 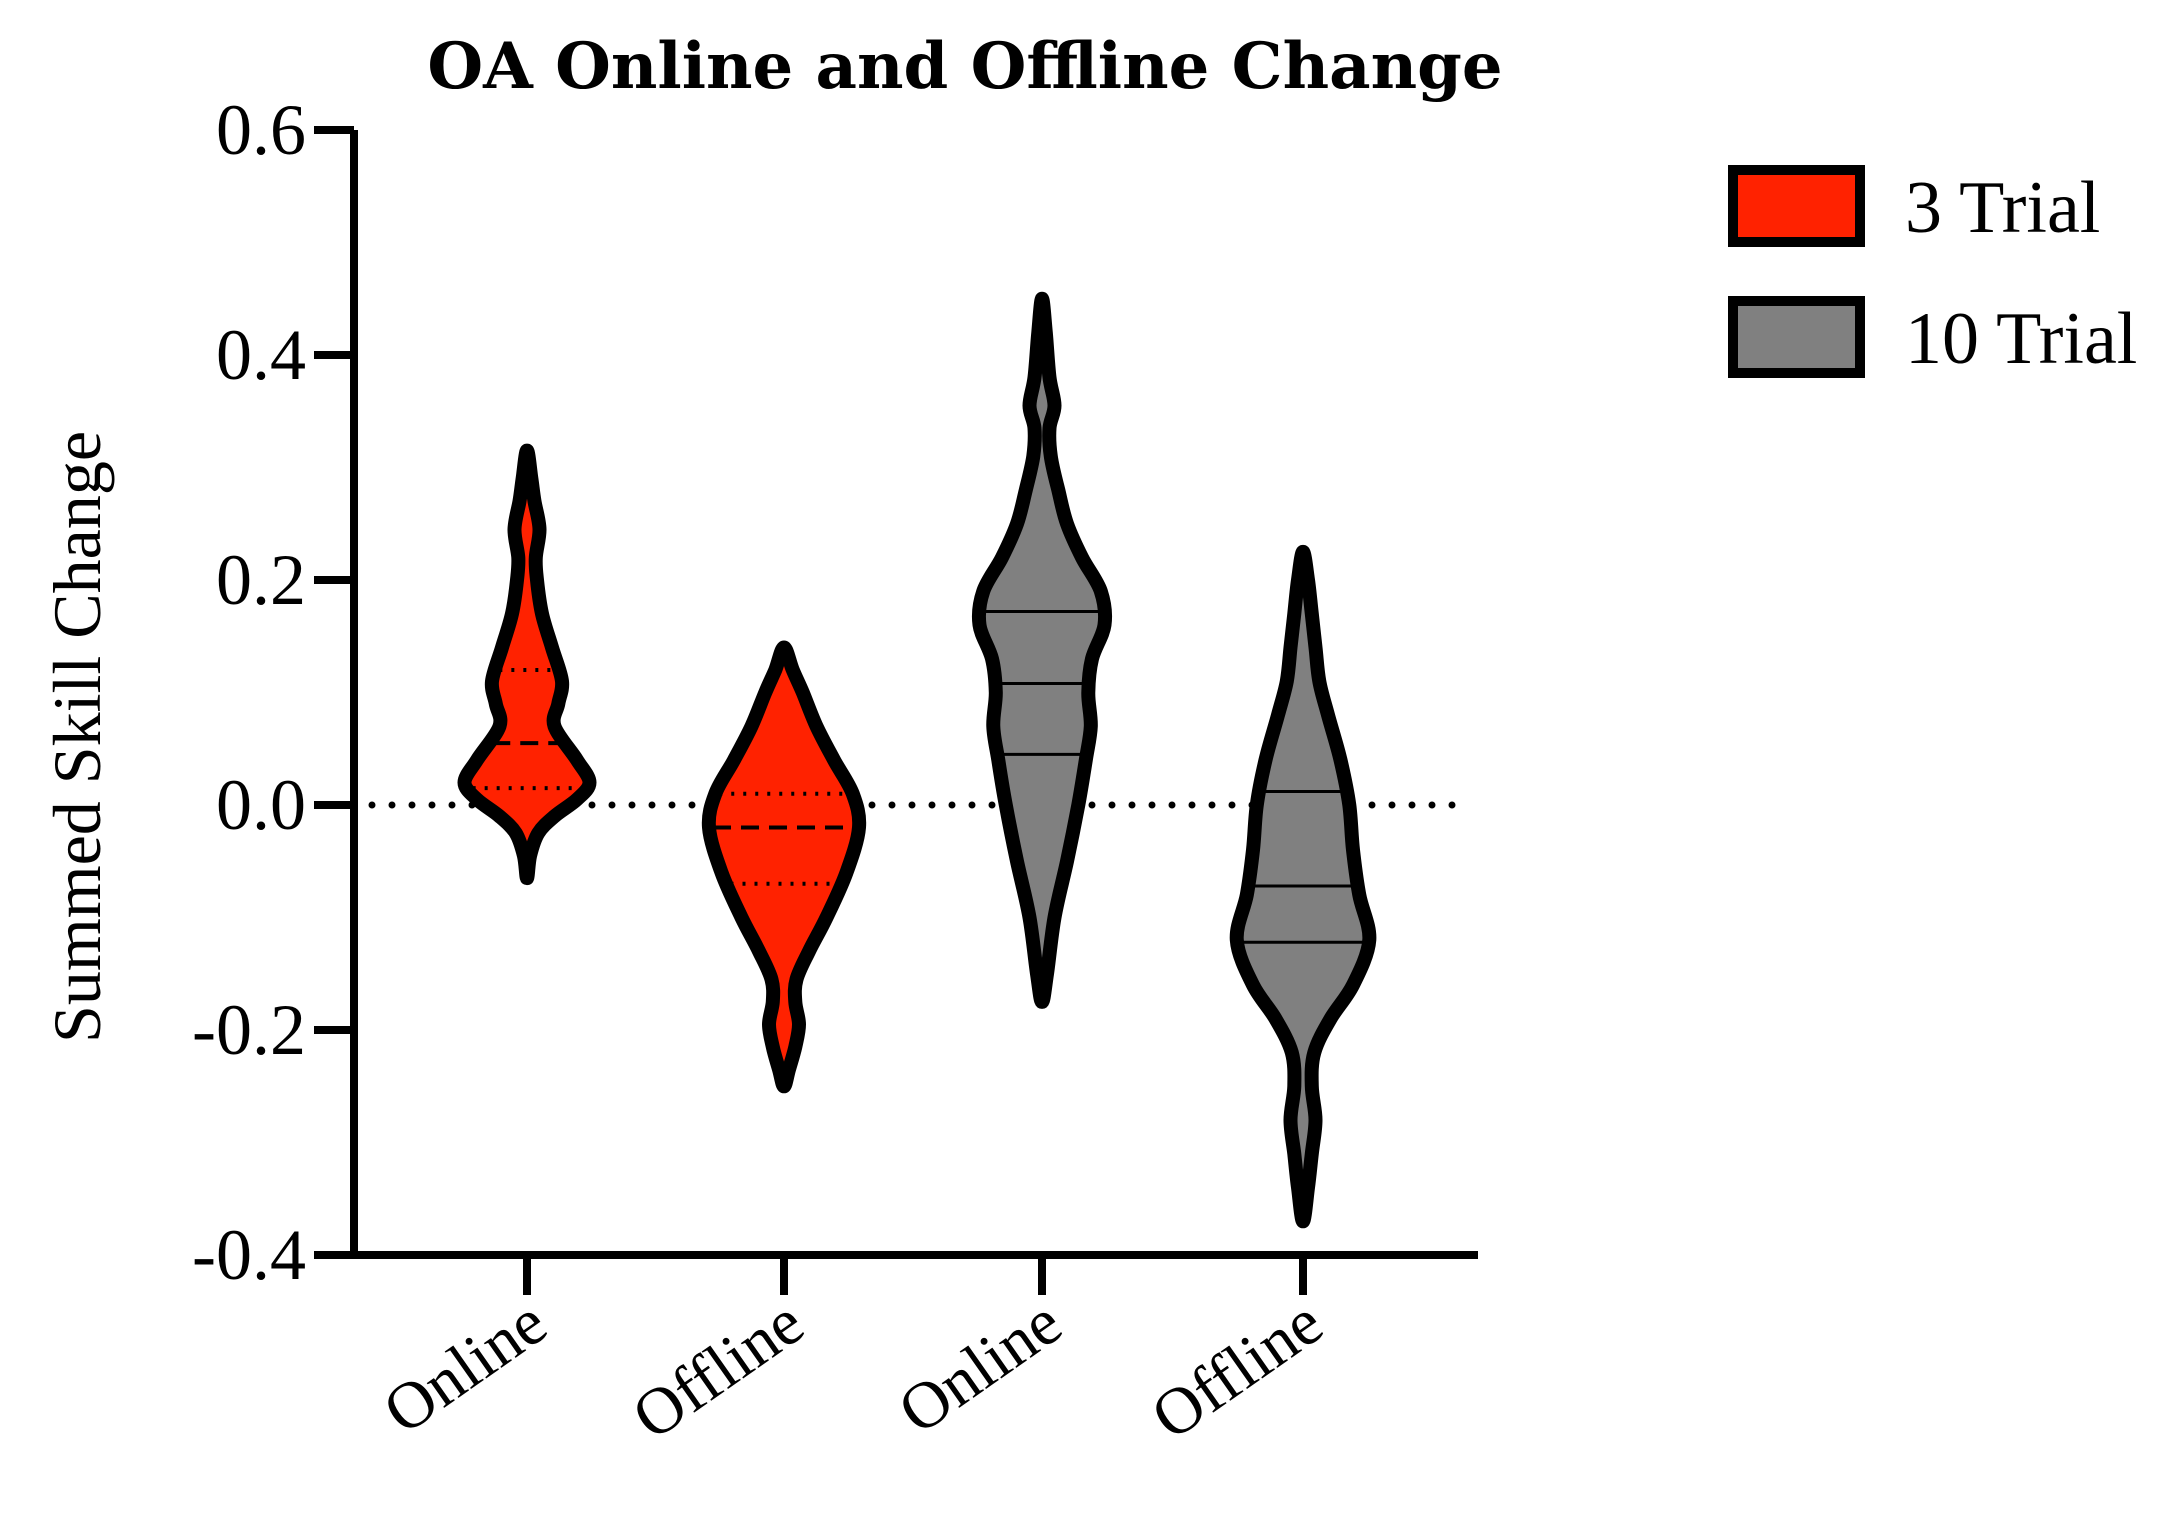 What do you see at coordinates (1932, 272) in the screenshot?
I see `legend: 3 Trial 10 Trial` at bounding box center [1932, 272].